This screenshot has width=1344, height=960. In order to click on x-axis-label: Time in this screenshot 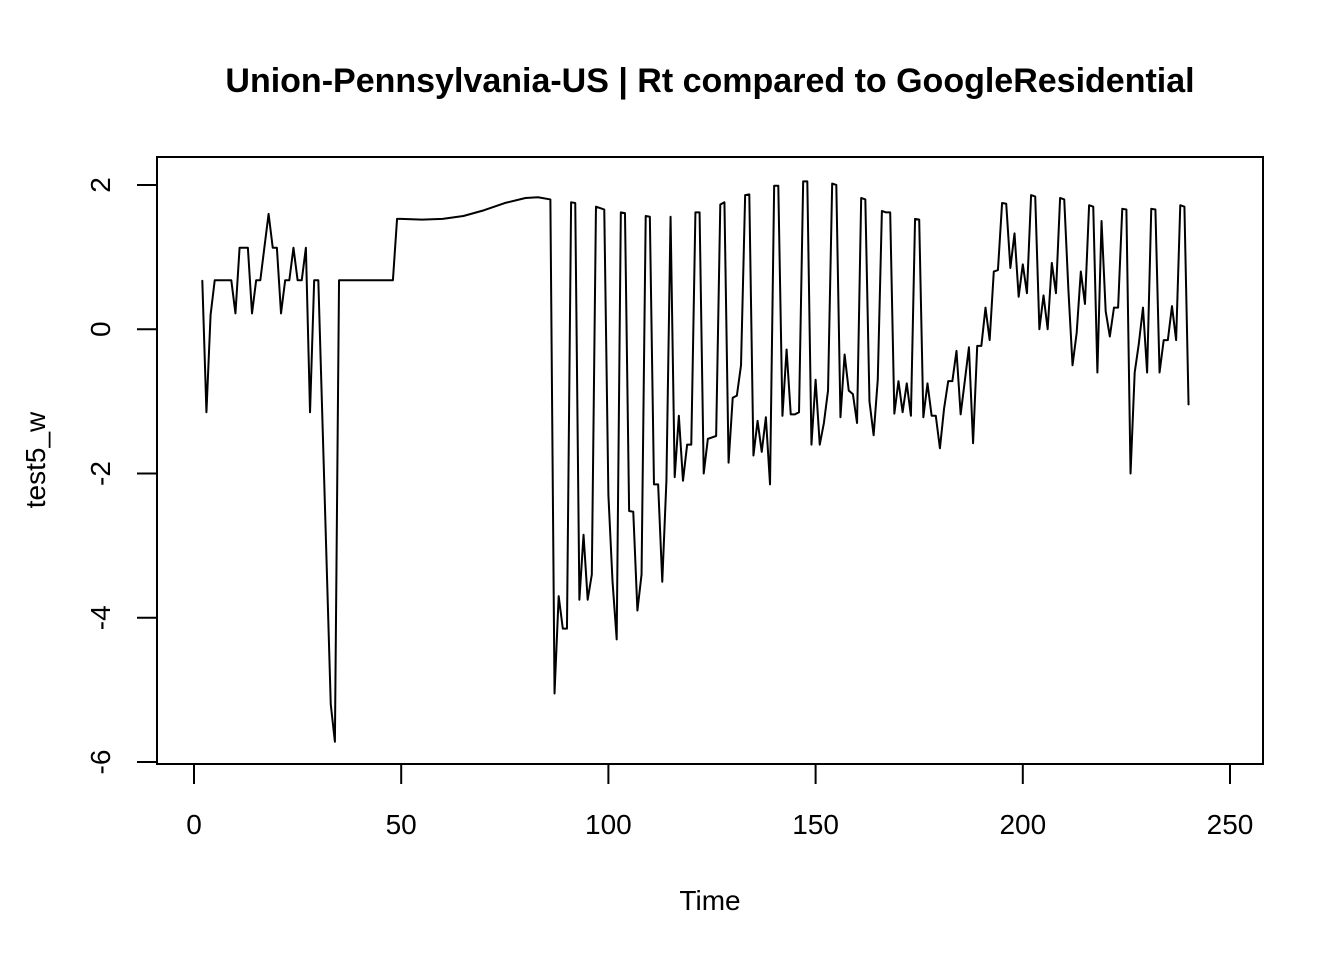, I will do `click(709, 900)`.